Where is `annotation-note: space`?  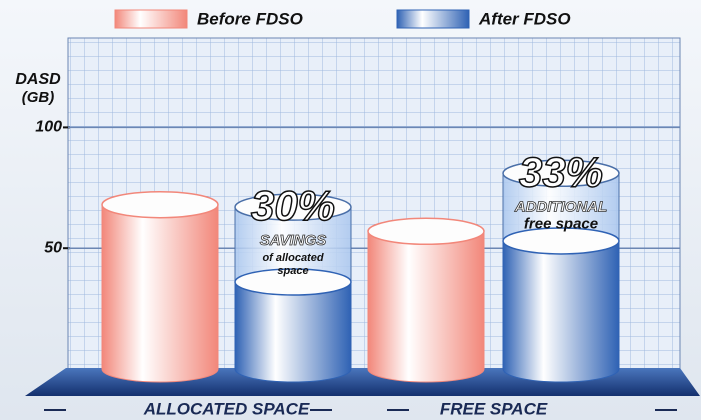 annotation-note: space is located at coordinates (292, 271).